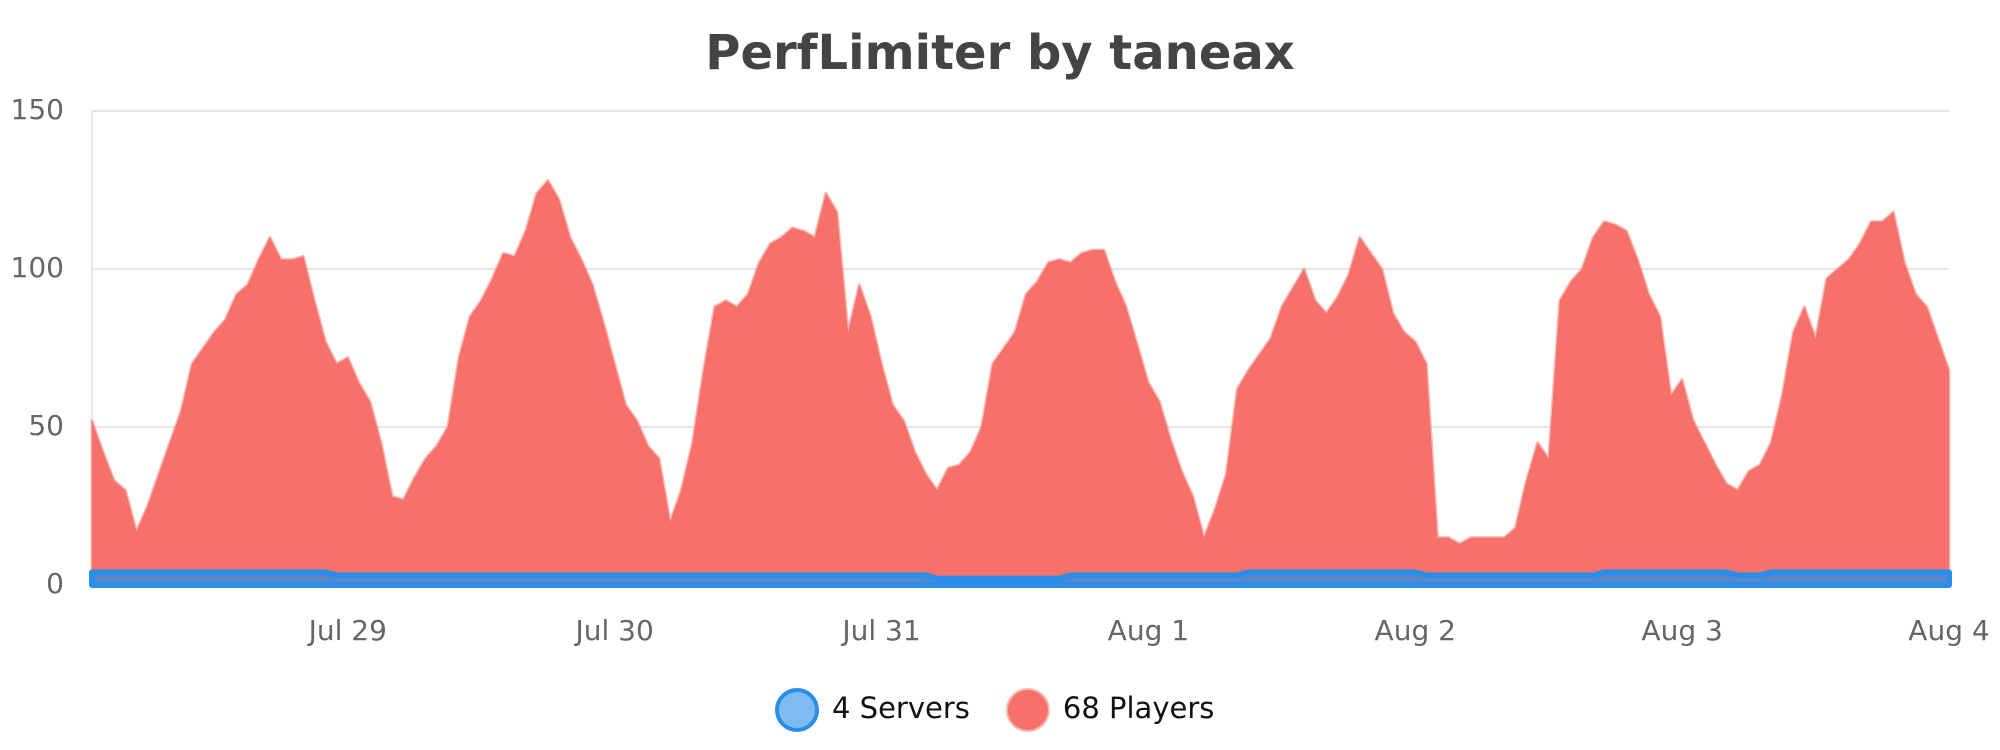  I want to click on area, so click(1020, 578).